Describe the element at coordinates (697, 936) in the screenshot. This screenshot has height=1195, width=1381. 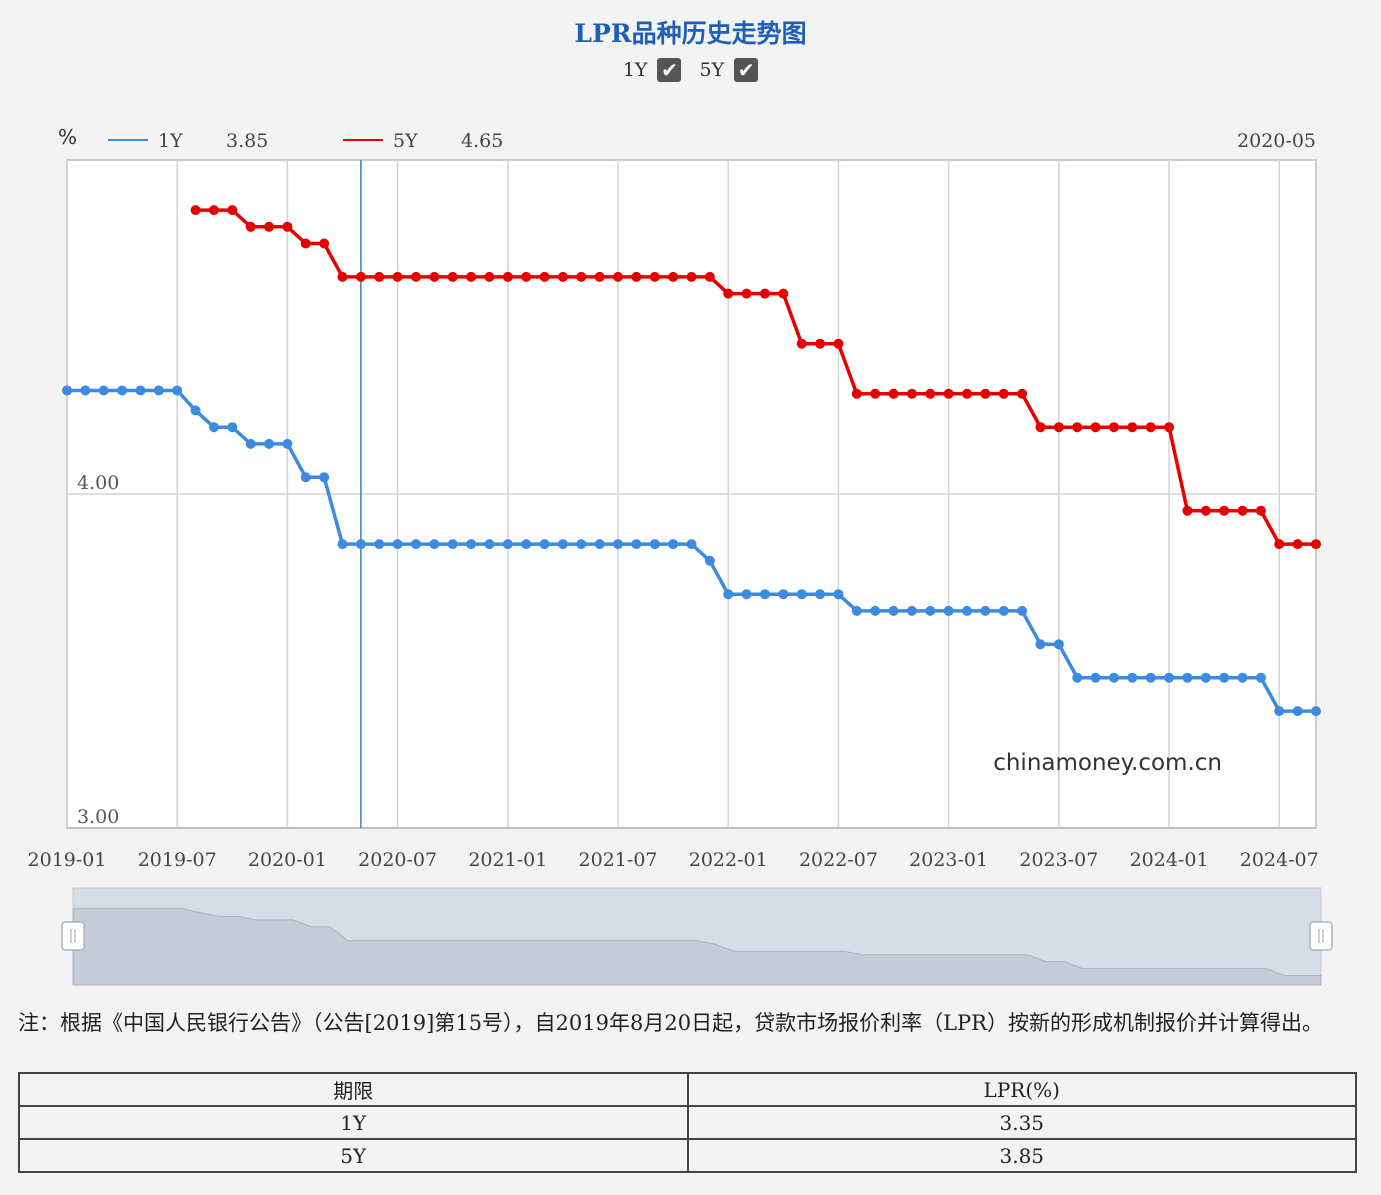
I see `data-zoom-slider` at that location.